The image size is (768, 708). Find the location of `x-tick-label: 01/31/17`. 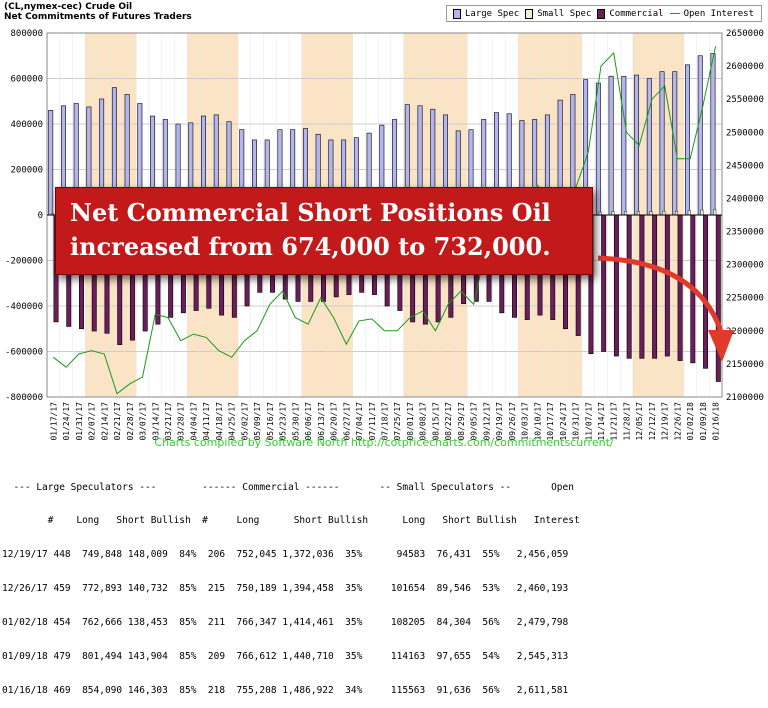

x-tick-label: 01/31/17 is located at coordinates (79, 421).